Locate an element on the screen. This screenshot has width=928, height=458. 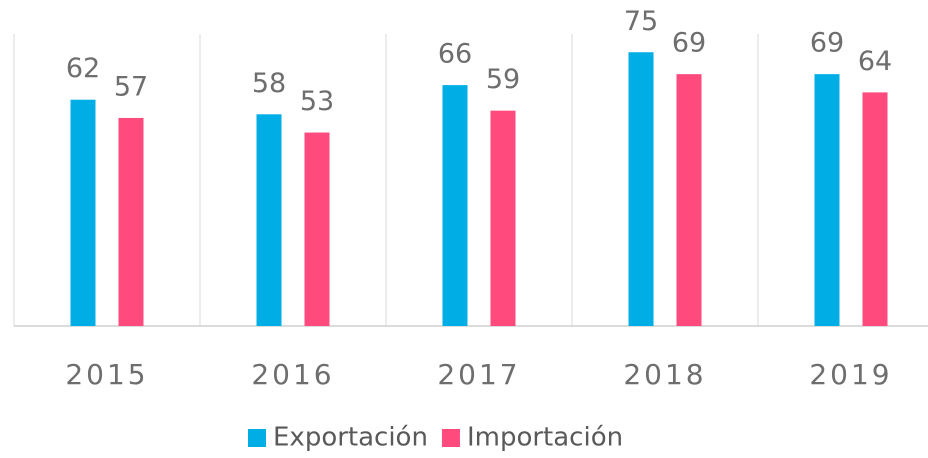
data-label: 53 is located at coordinates (317, 101).